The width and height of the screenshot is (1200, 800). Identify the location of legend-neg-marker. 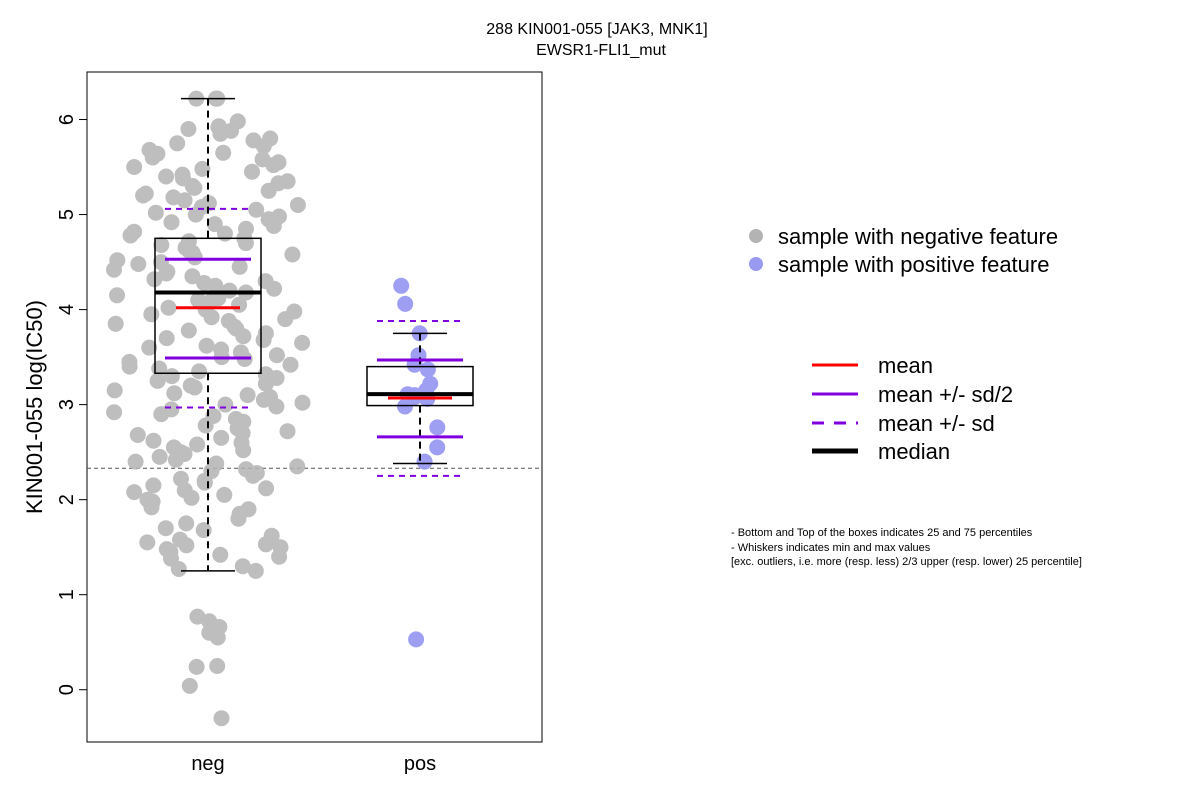
(756, 236).